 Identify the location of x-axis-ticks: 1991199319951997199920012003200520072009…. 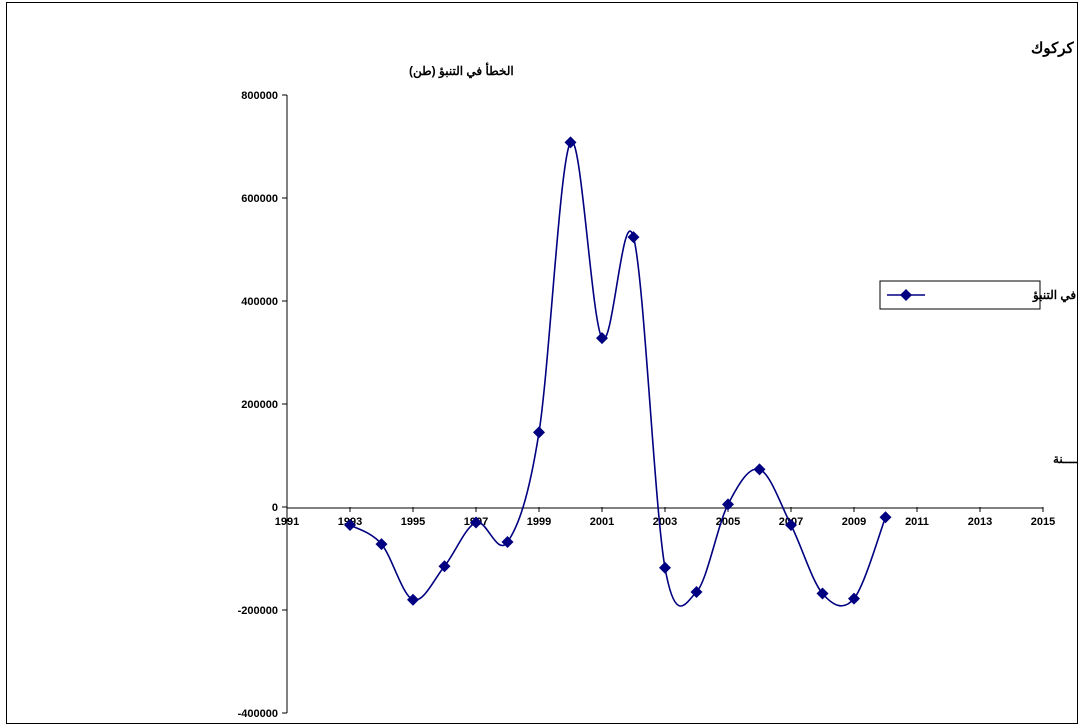
(665, 517).